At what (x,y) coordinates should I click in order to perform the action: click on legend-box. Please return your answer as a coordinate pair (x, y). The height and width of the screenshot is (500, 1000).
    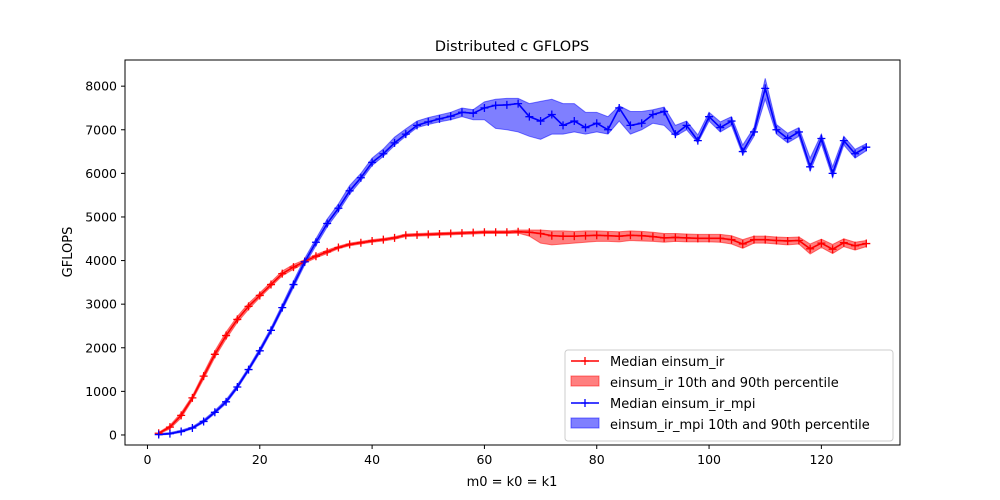
    Looking at the image, I should click on (729, 395).